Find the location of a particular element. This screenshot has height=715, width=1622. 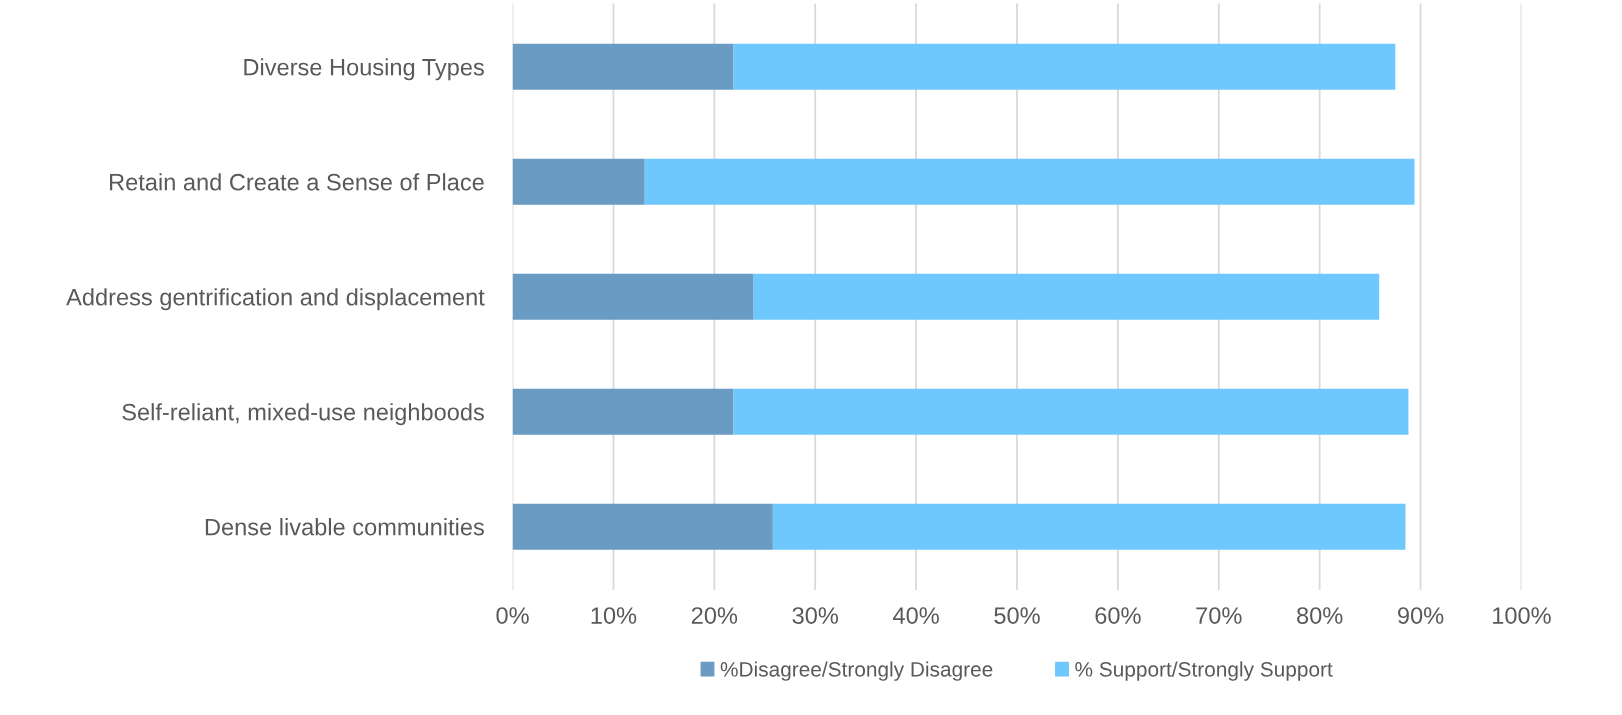

y-tick-label: Retain and Create a Sense of Place is located at coordinates (297, 182).